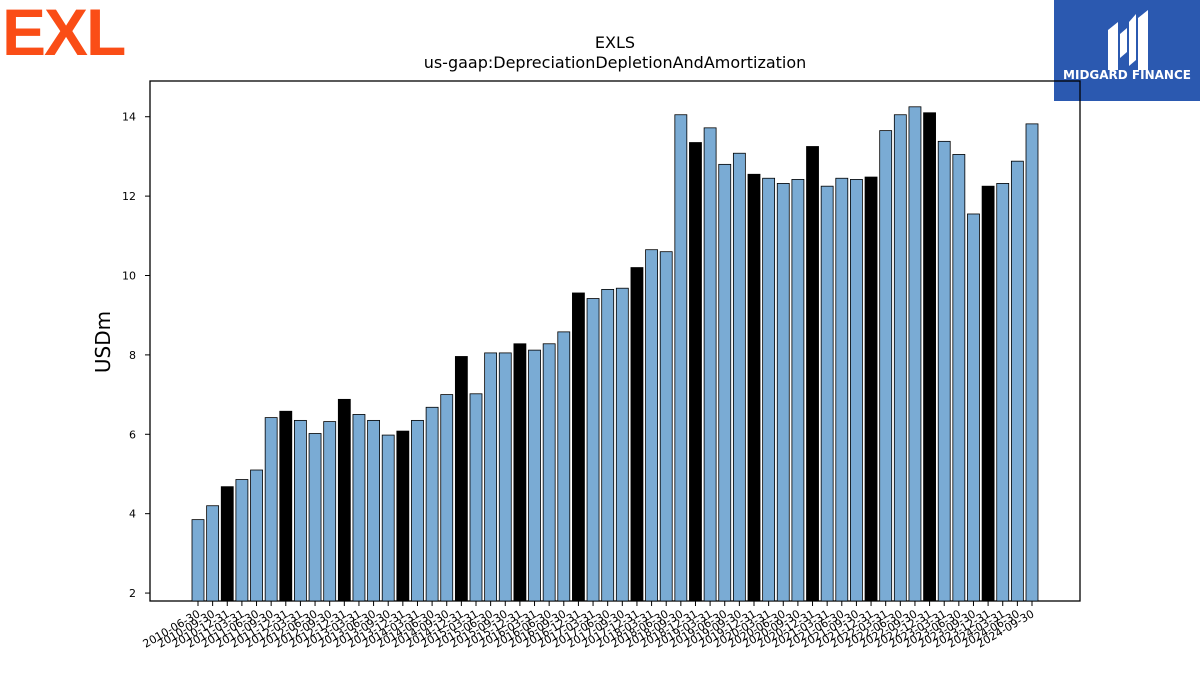  What do you see at coordinates (129, 196) in the screenshot?
I see `y-tick-label: 12` at bounding box center [129, 196].